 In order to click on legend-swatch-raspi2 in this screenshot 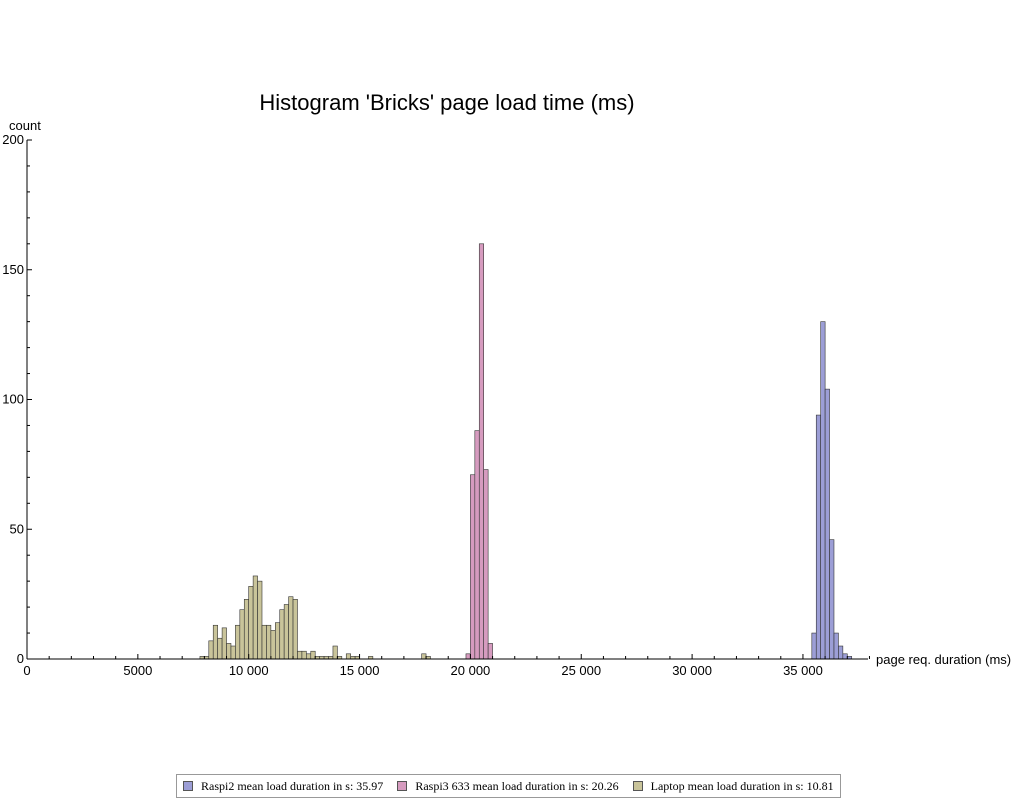, I will do `click(188, 786)`.